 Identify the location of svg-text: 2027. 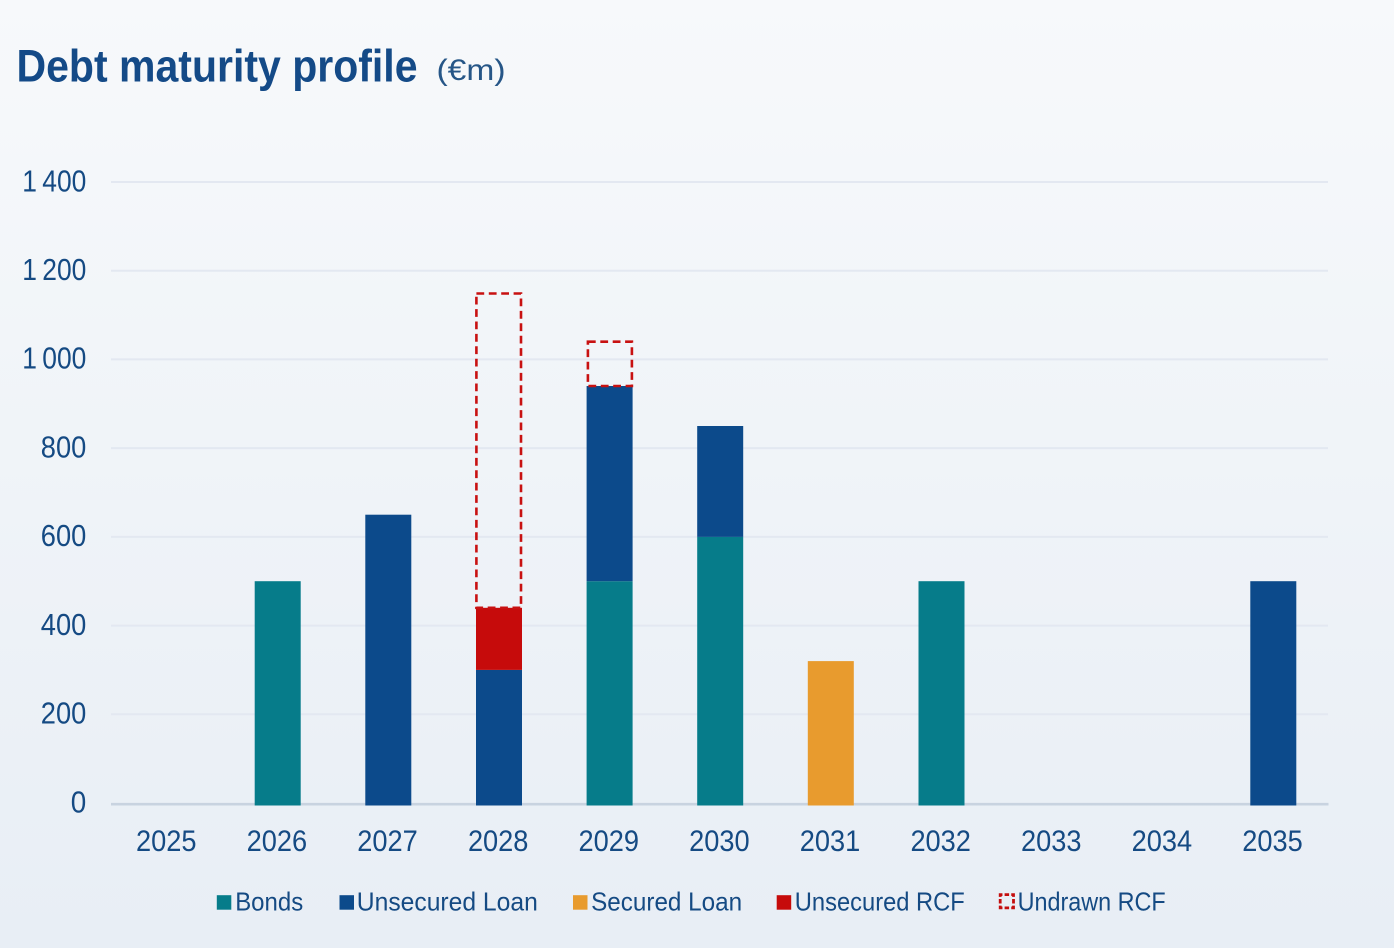
(387, 841).